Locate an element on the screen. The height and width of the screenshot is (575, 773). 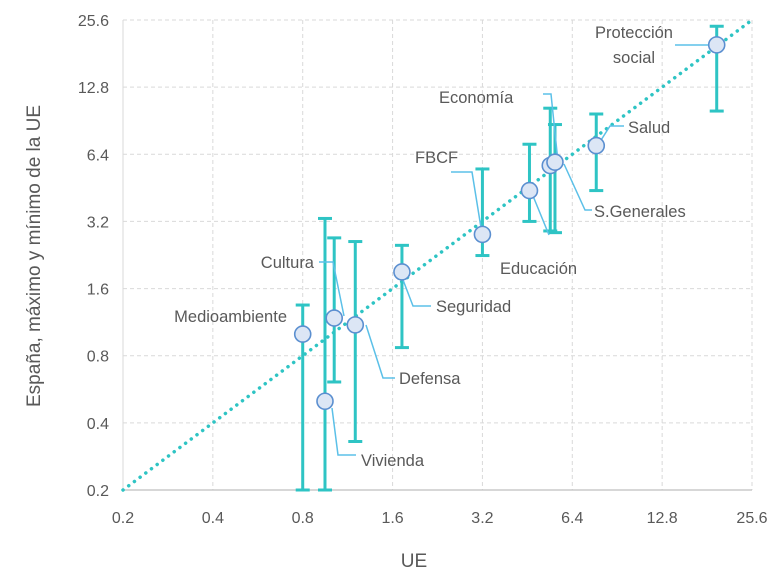
x-axis-title: UE is located at coordinates (414, 561).